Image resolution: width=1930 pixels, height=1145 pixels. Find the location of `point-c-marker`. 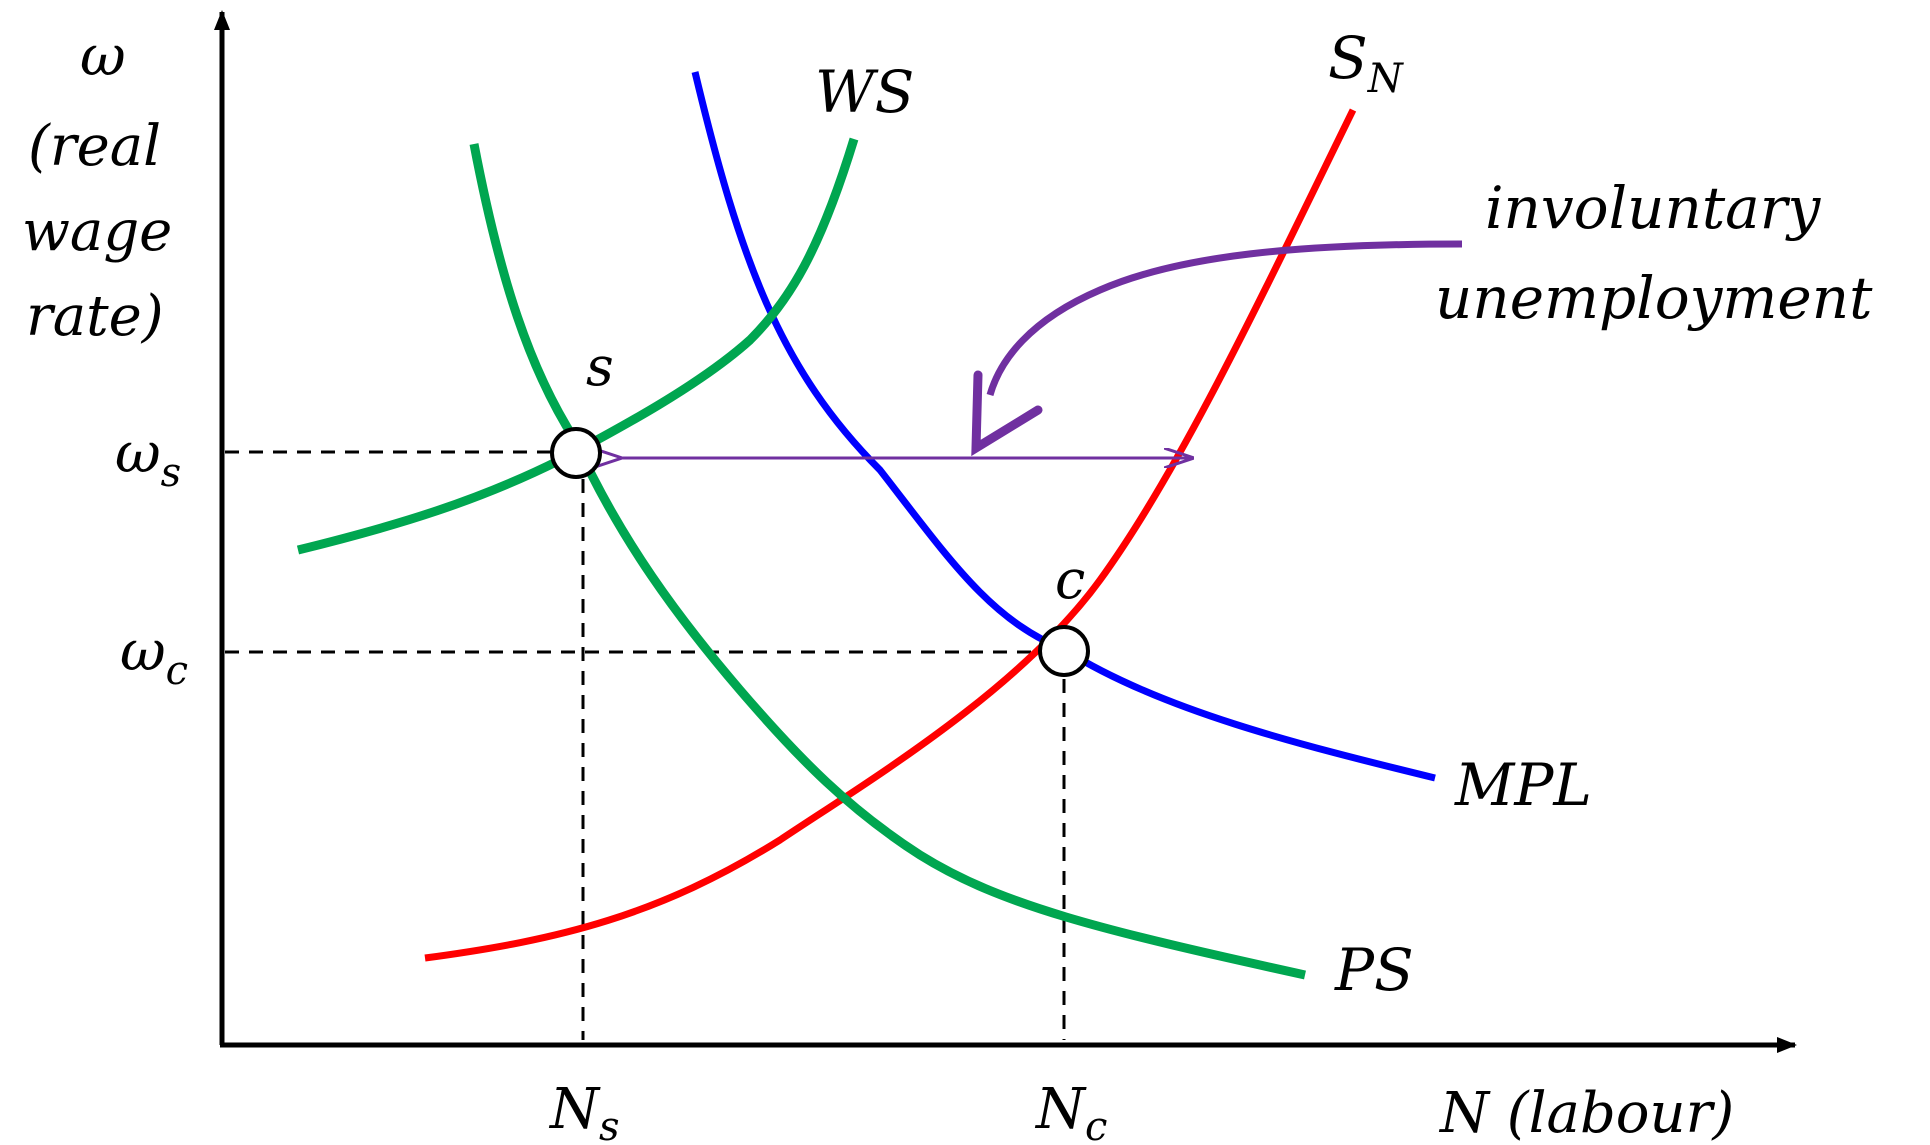

point-c-marker is located at coordinates (1064, 651).